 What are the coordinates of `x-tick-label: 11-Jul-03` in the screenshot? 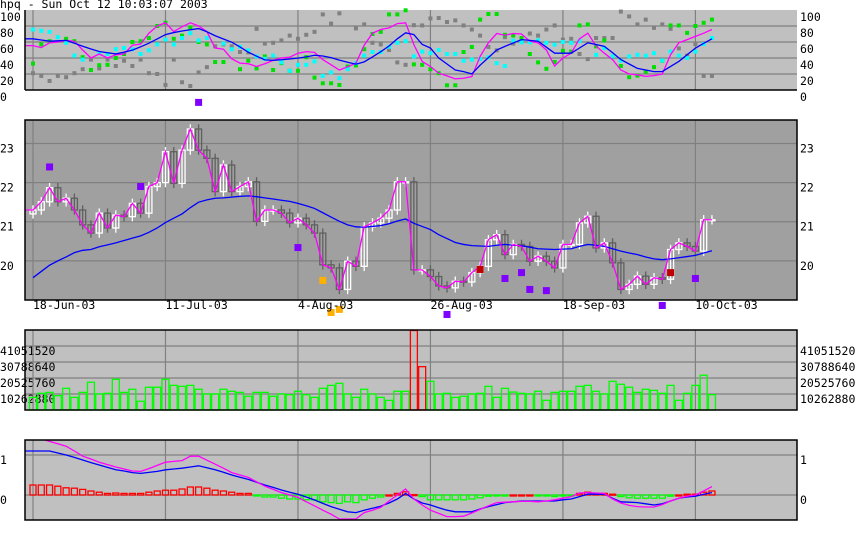 It's located at (196, 305).